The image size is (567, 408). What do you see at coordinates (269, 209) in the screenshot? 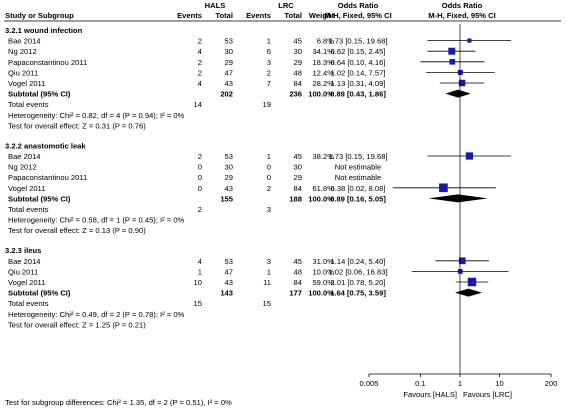
I see `total-events-lrc: 3` at bounding box center [269, 209].